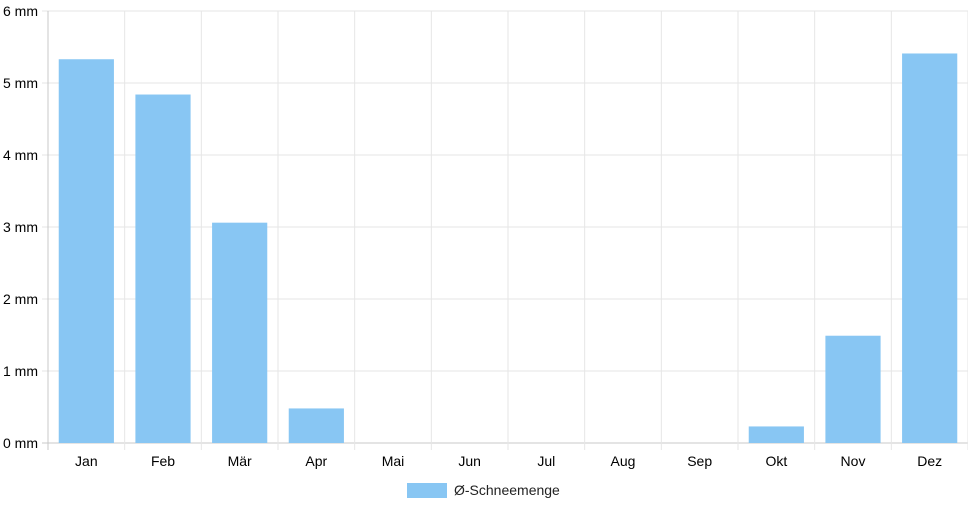 This screenshot has height=508, width=968. I want to click on x-tick-label: Sep, so click(699, 461).